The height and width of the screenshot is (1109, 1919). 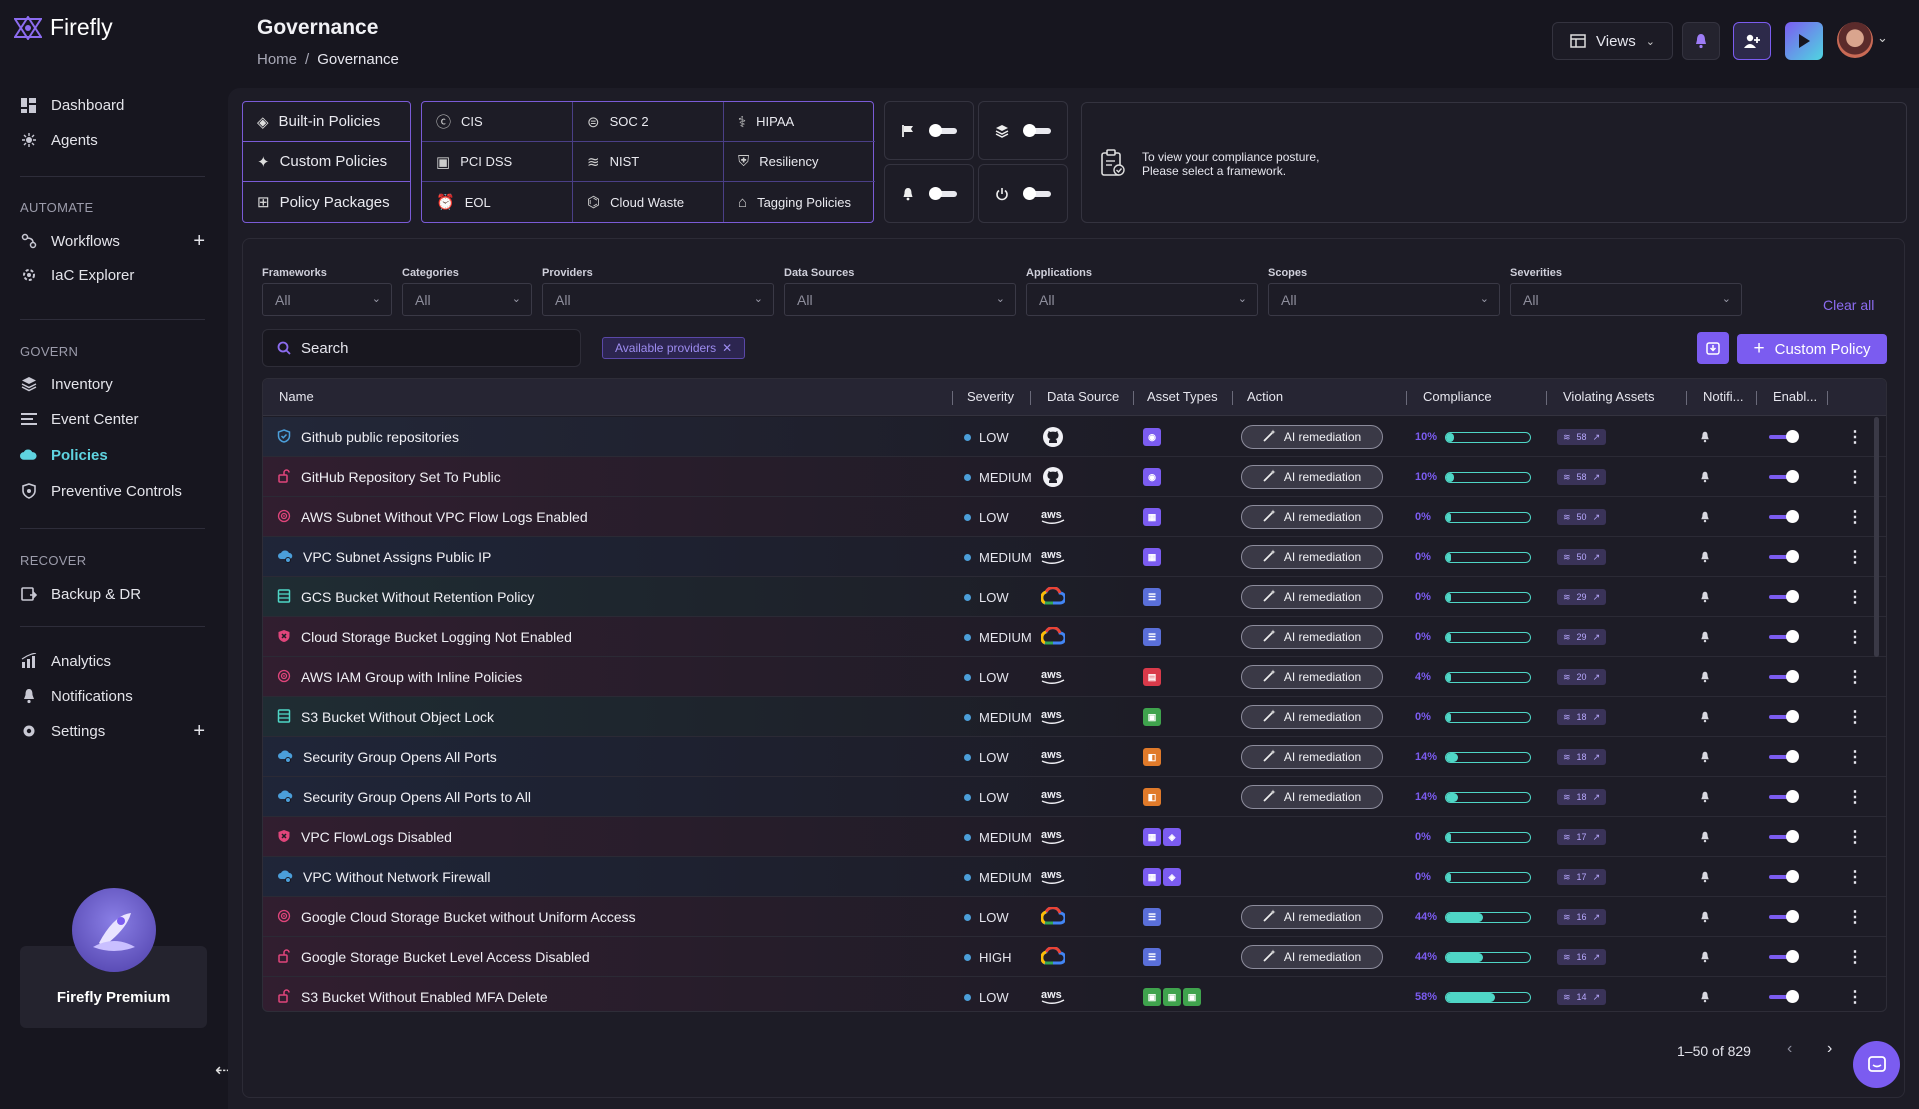 What do you see at coordinates (658, 299) in the screenshot?
I see `filter-providers-select: All ⌄` at bounding box center [658, 299].